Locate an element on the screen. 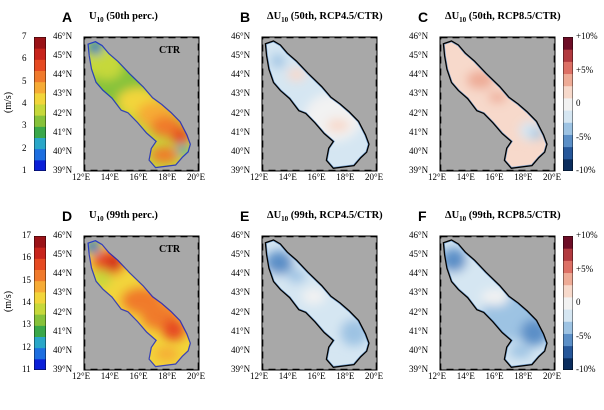 The height and width of the screenshot is (410, 604). colorbar-tick: 1 is located at coordinates (24, 170).